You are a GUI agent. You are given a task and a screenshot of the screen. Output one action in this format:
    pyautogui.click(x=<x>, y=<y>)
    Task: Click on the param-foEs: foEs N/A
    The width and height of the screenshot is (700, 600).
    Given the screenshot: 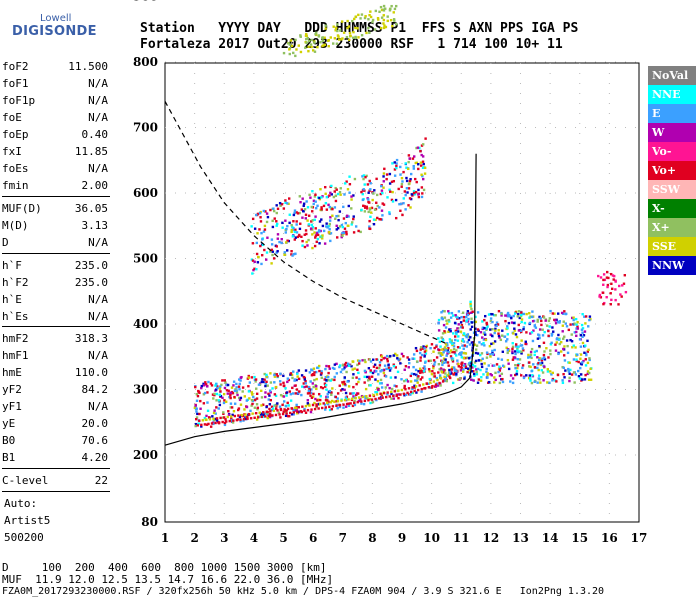 What is the action you would take?
    pyautogui.click(x=55, y=169)
    